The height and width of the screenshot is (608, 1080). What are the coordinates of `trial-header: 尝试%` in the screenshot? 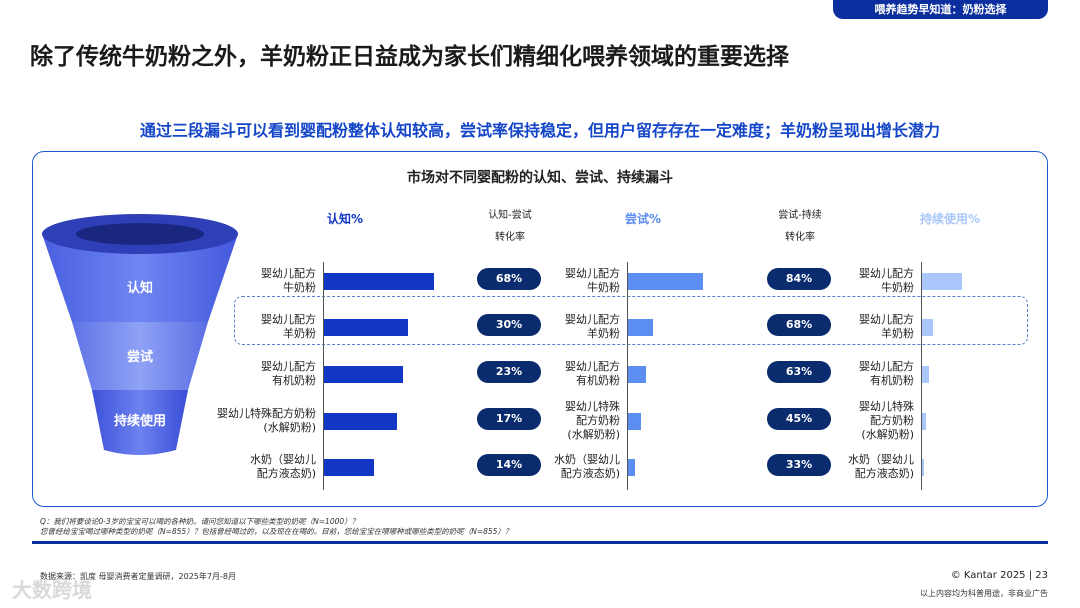 It's located at (643, 219).